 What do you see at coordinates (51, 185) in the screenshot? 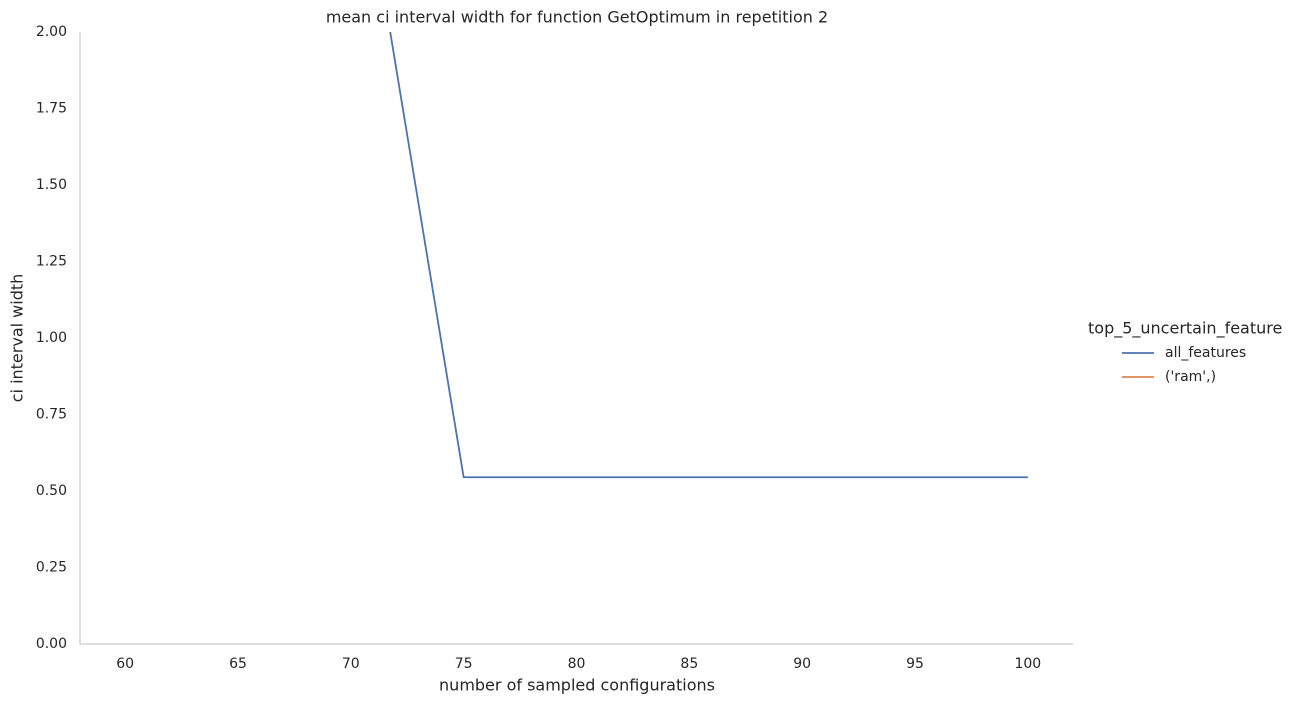
I see `y-tick-label: 1.50` at bounding box center [51, 185].